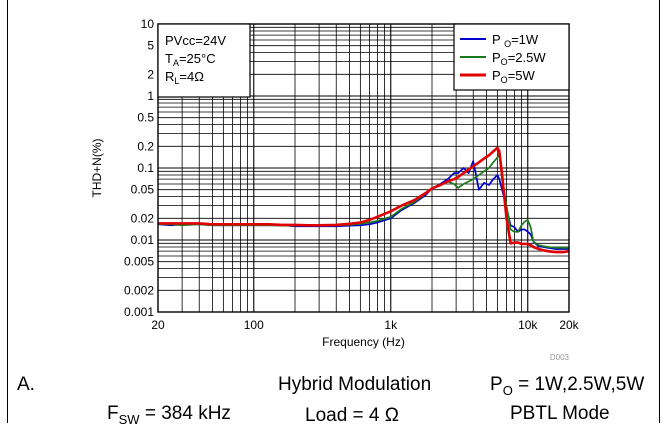  I want to click on legend-label: P O=1W, so click(515, 40).